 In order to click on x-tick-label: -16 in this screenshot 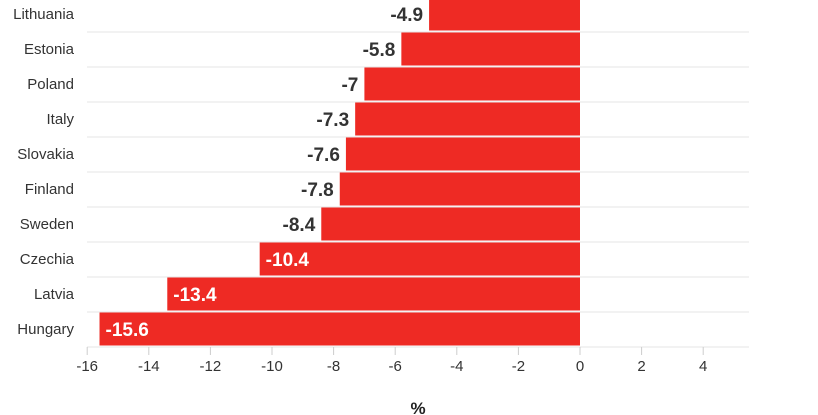, I will do `click(87, 366)`.